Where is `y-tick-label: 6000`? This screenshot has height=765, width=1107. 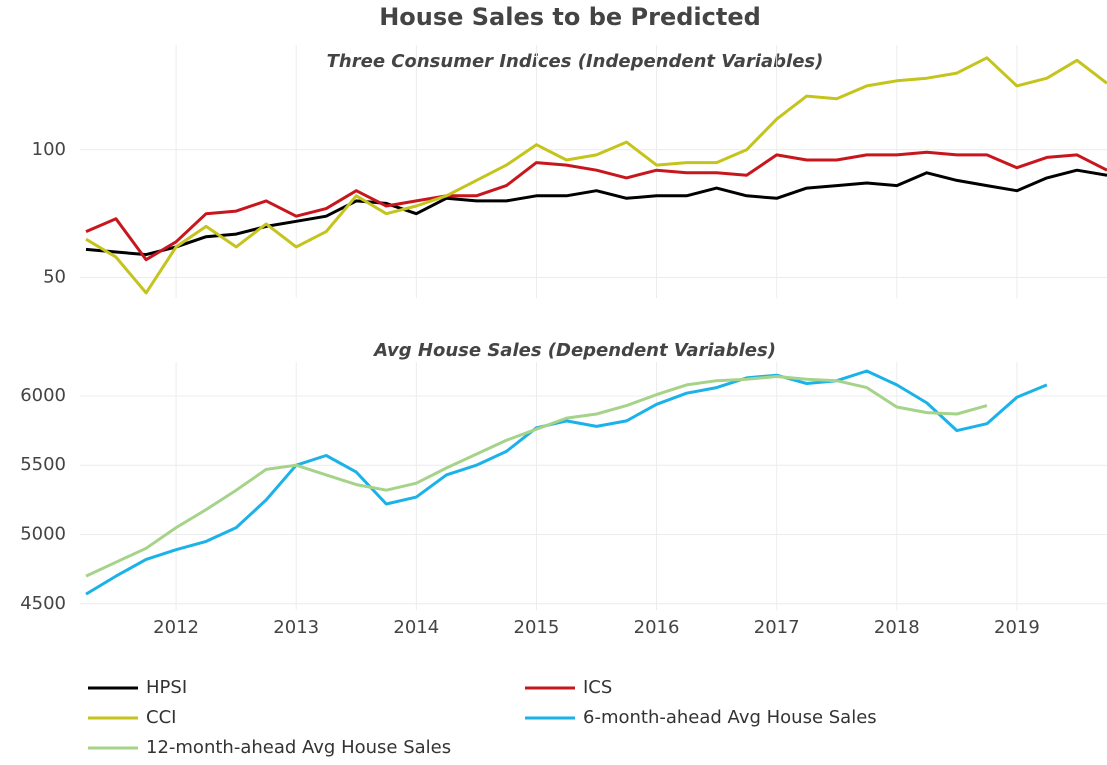
y-tick-label: 6000 is located at coordinates (43, 395).